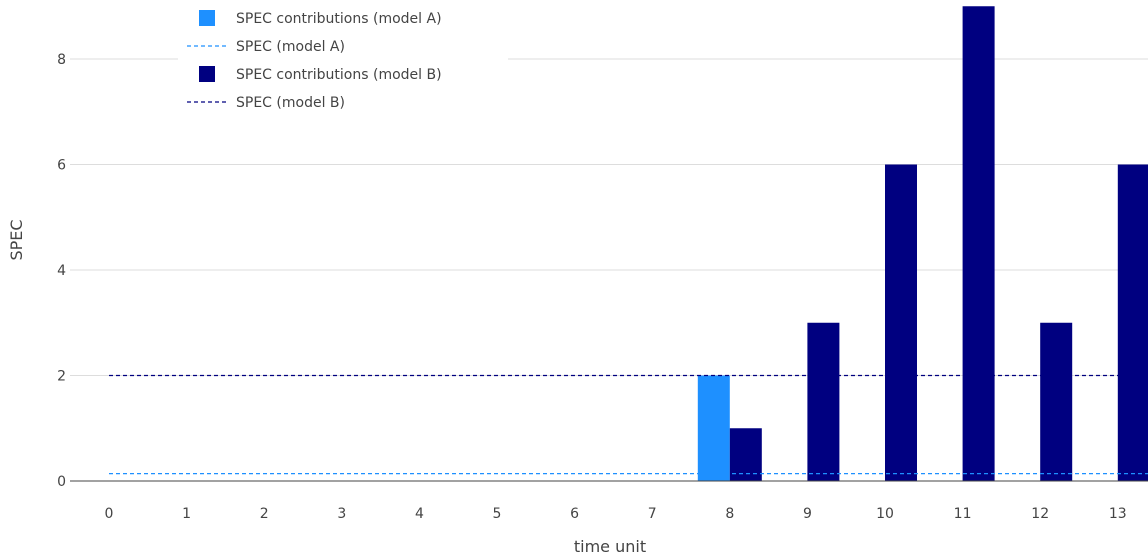 This screenshot has width=1148, height=559. What do you see at coordinates (963, 514) in the screenshot?
I see `x-tick-label: 11` at bounding box center [963, 514].